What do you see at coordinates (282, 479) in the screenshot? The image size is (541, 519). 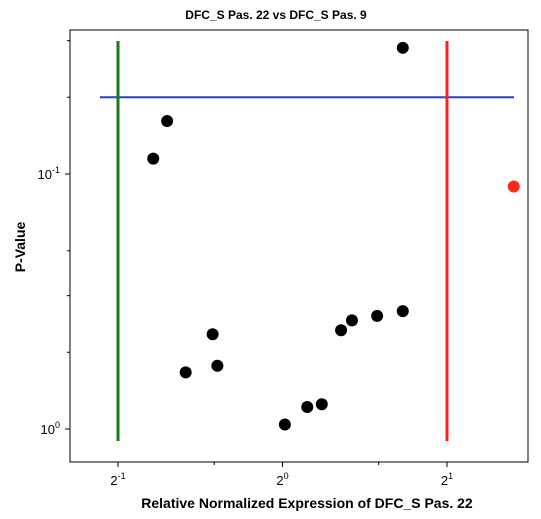 I see `x-tick-label: 20` at bounding box center [282, 479].